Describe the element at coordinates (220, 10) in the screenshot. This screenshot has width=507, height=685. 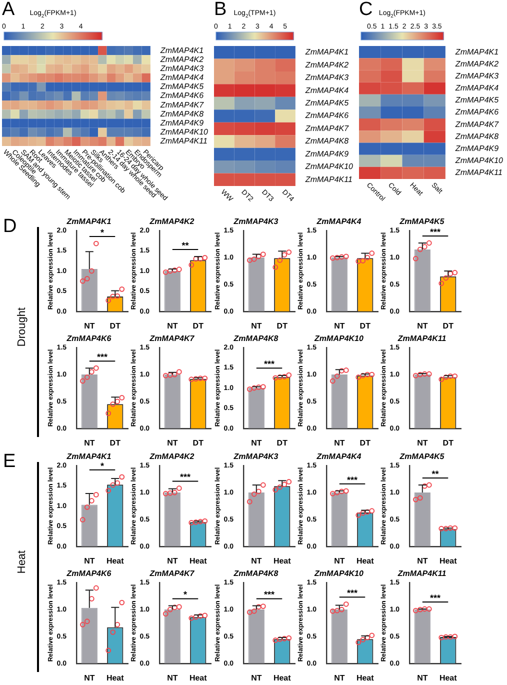
I see `text: B` at that location.